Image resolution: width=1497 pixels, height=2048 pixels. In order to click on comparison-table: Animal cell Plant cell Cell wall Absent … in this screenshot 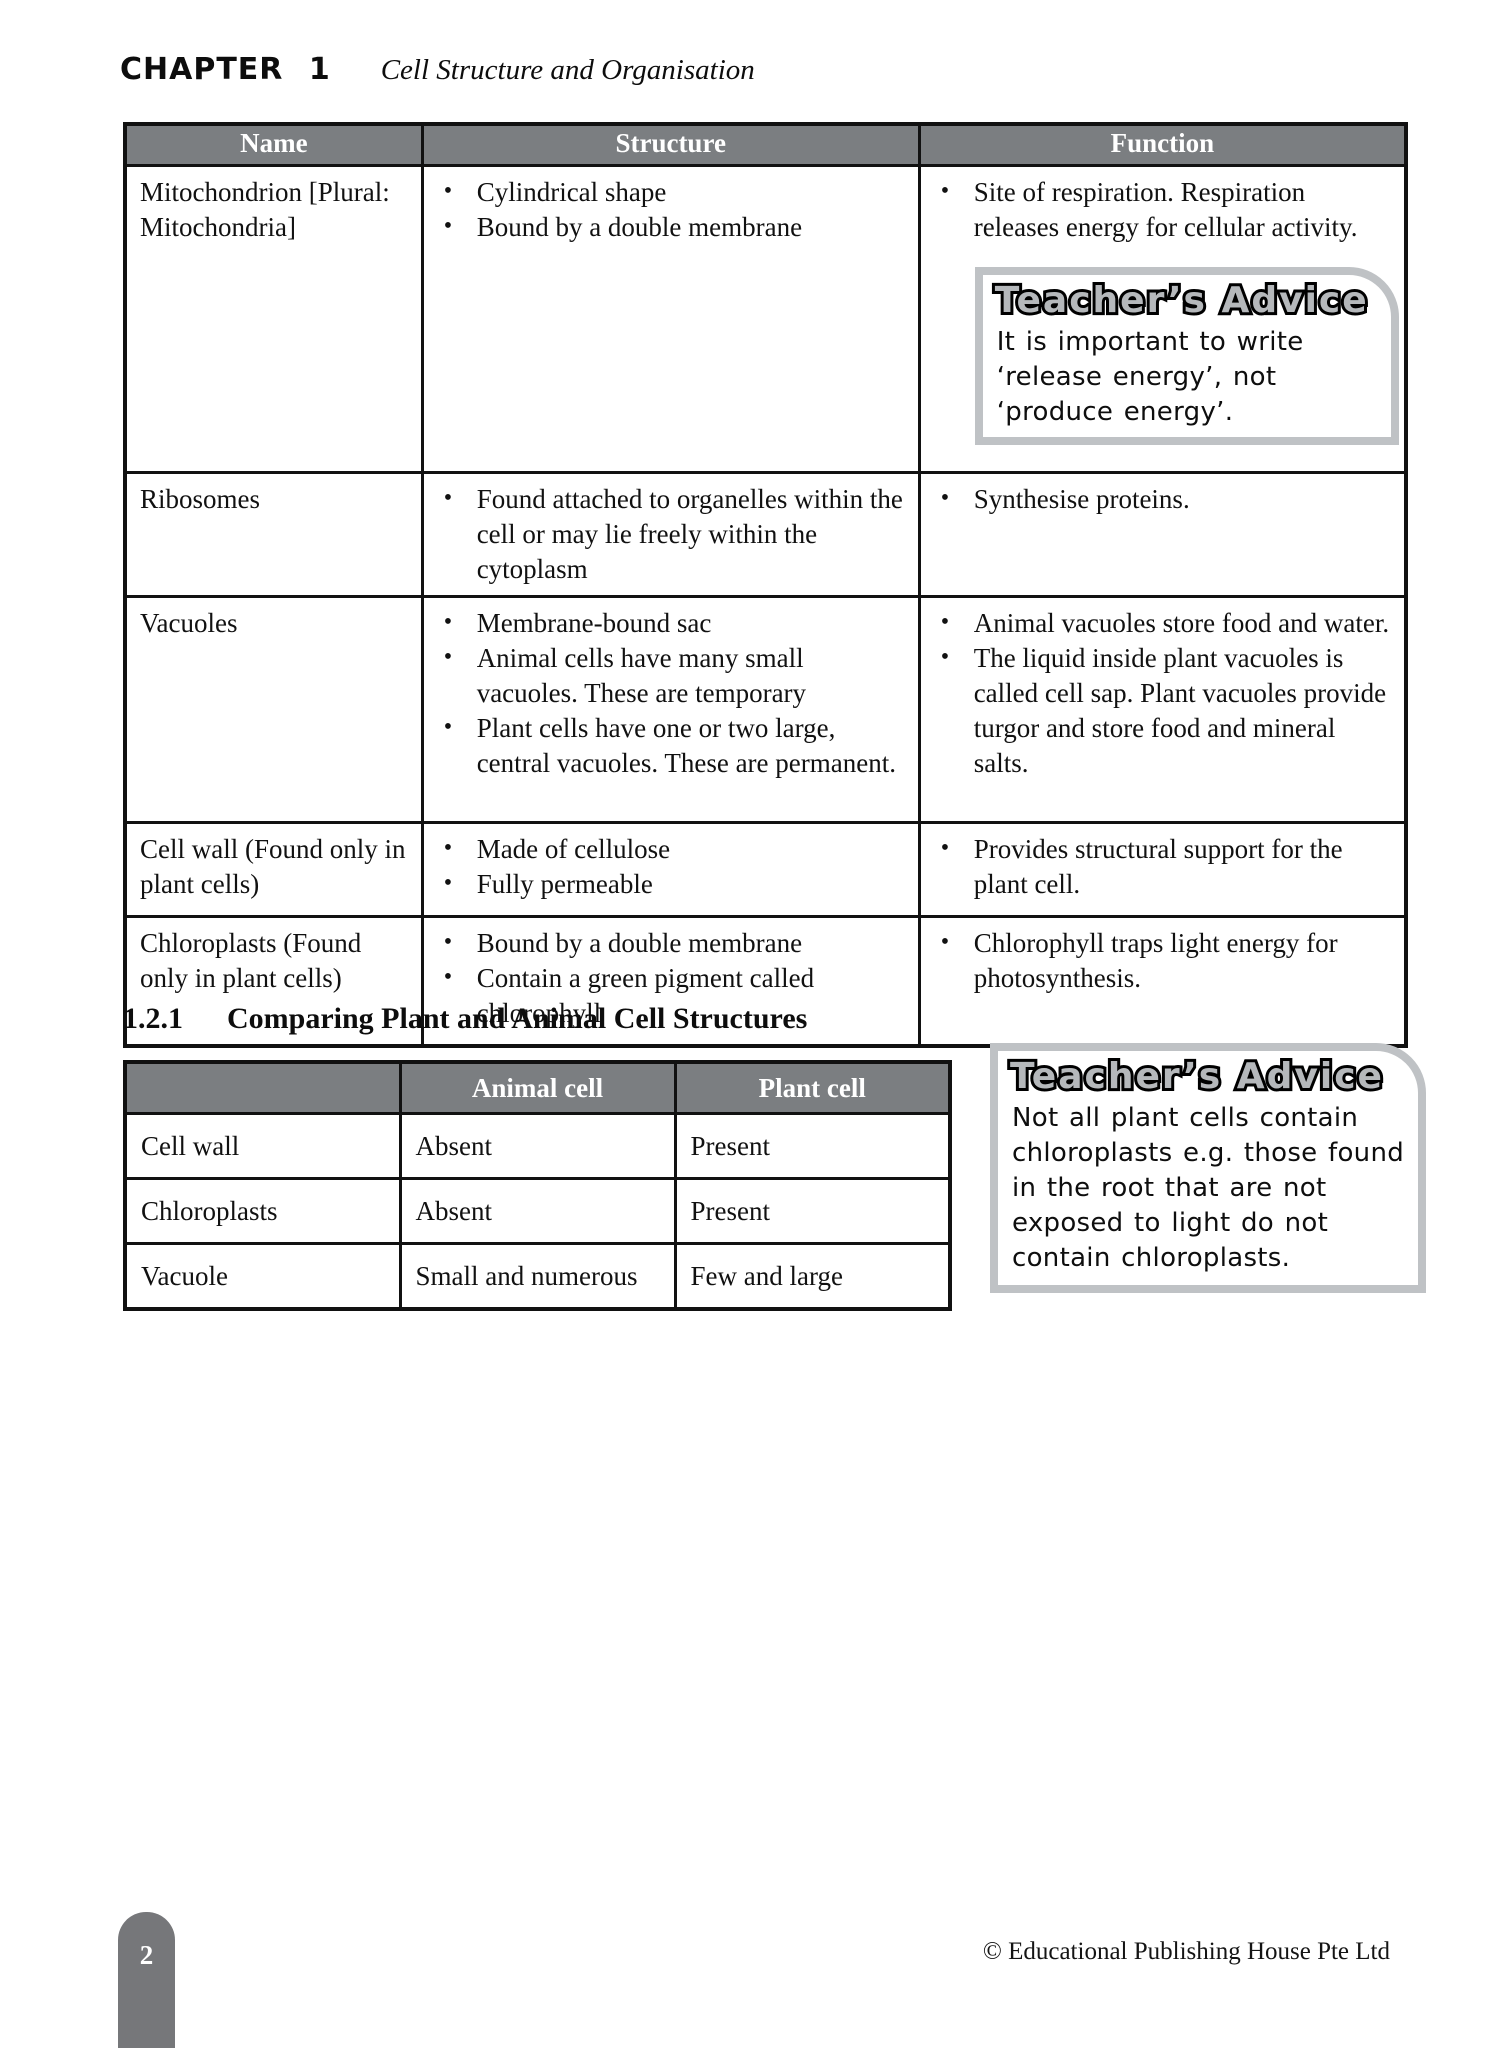, I will do `click(537, 1185)`.